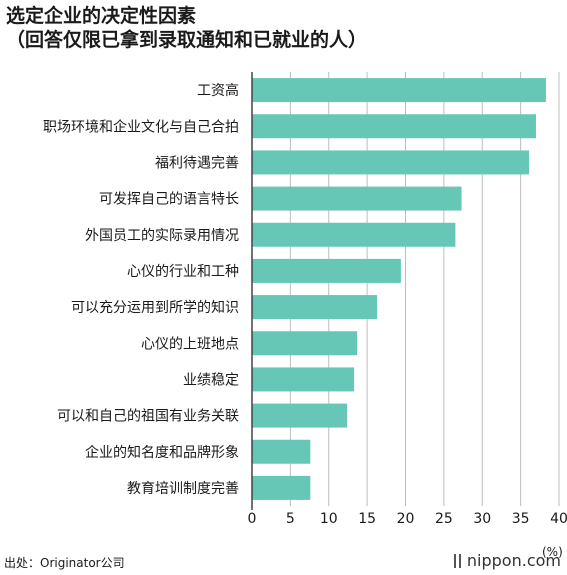 The width and height of the screenshot is (567, 575). Describe the element at coordinates (148, 417) in the screenshot. I see `category-label: 可以和自己的祖国有业务关联` at that location.